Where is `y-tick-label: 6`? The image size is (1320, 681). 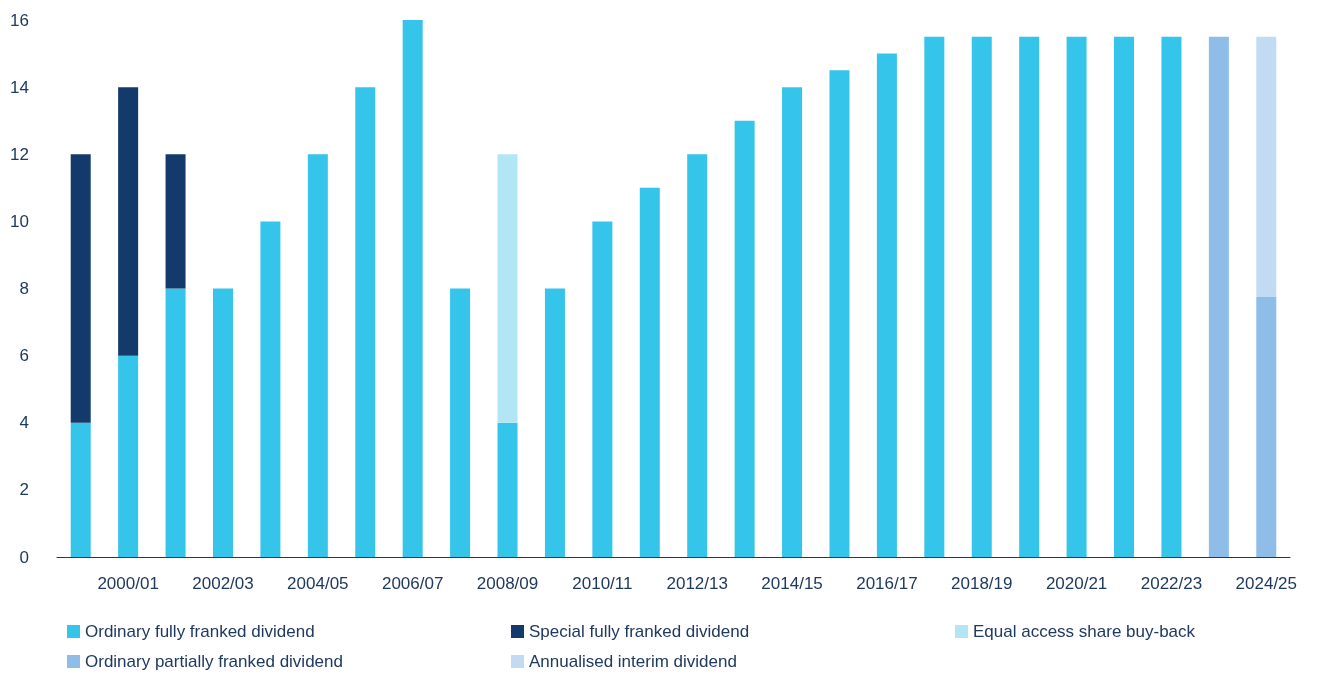 y-tick-label: 6 is located at coordinates (24, 356).